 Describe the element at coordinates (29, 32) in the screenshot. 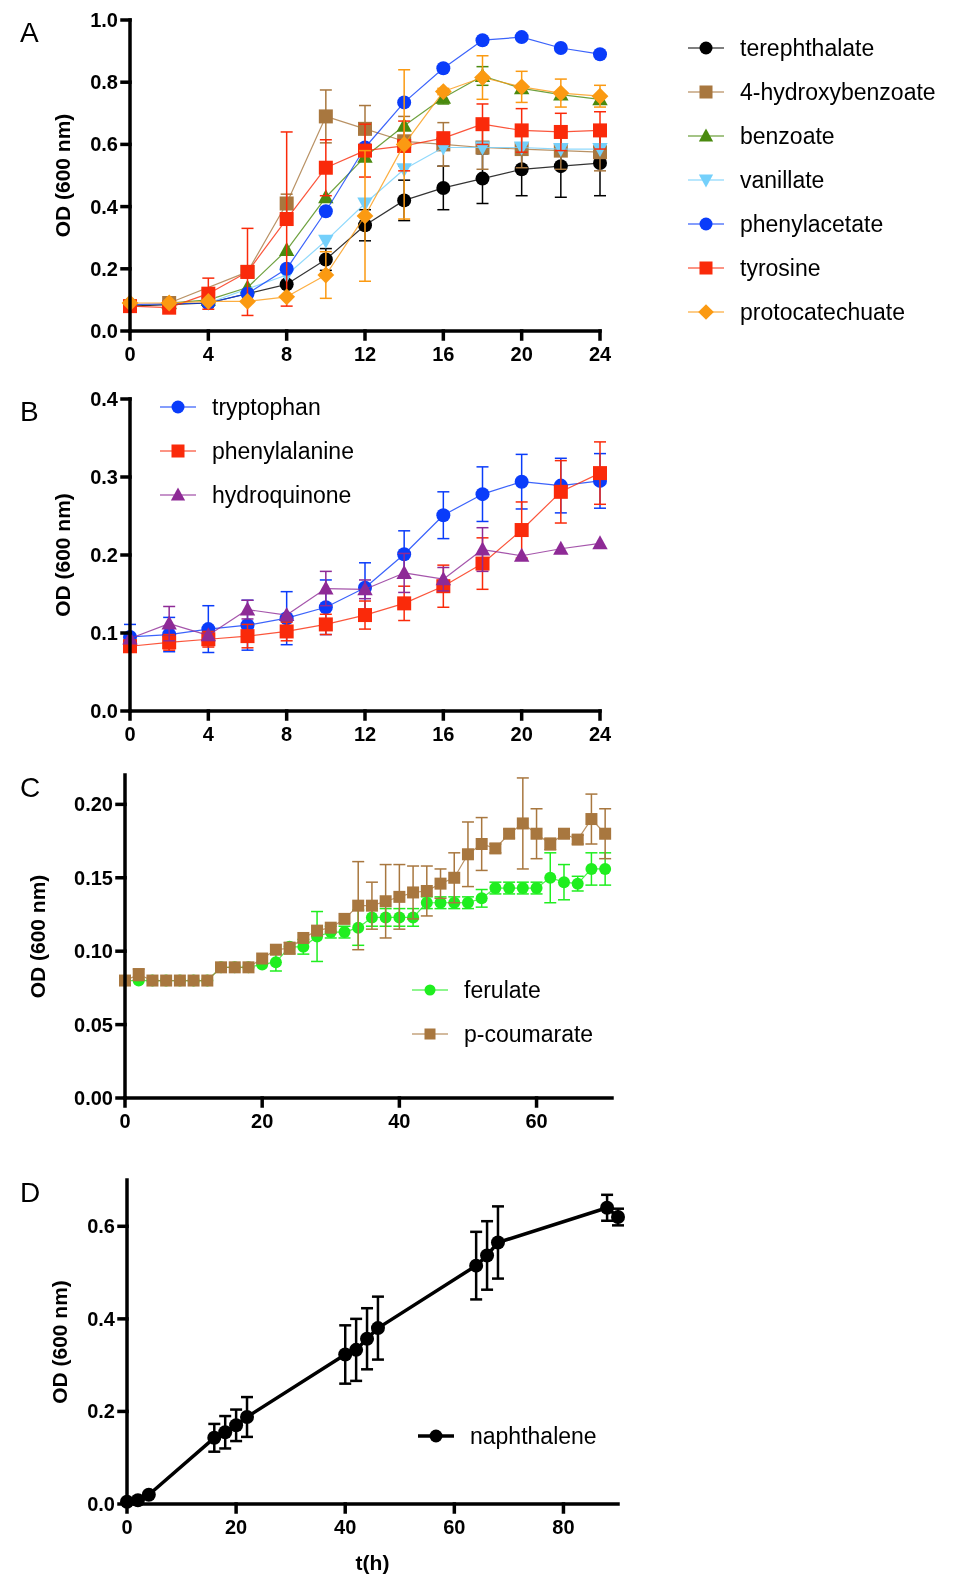

I see `chart-title: A` at that location.